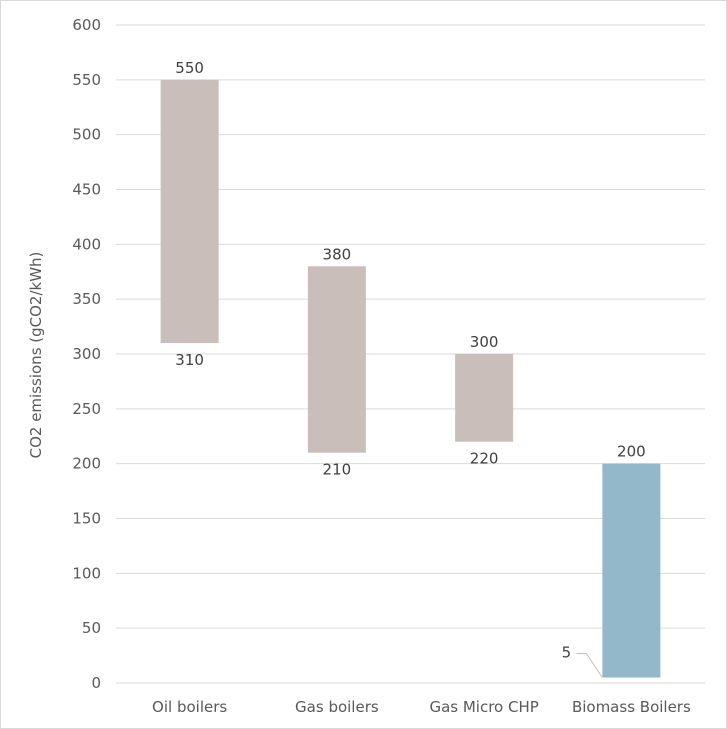 The width and height of the screenshot is (727, 729). I want to click on y-tick-label: 50, so click(91, 628).